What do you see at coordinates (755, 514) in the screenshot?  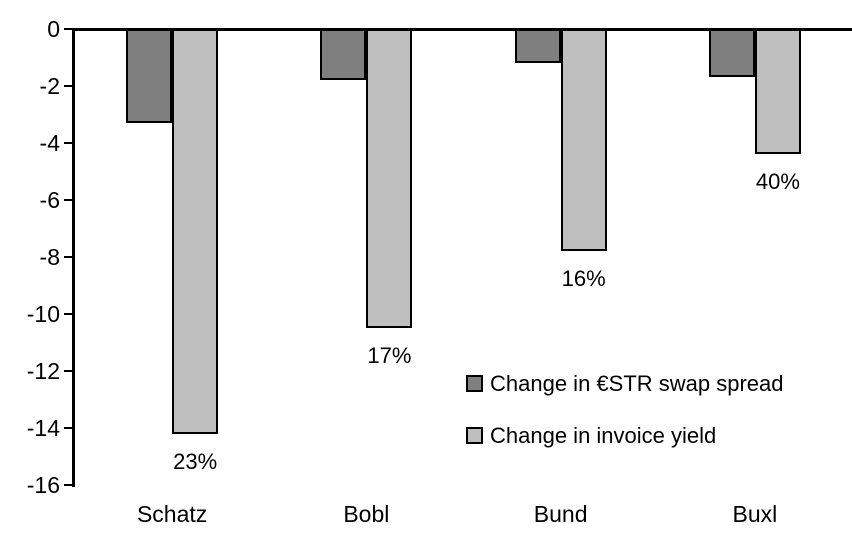 I see `x-axis-category-label-buxl: Buxl` at bounding box center [755, 514].